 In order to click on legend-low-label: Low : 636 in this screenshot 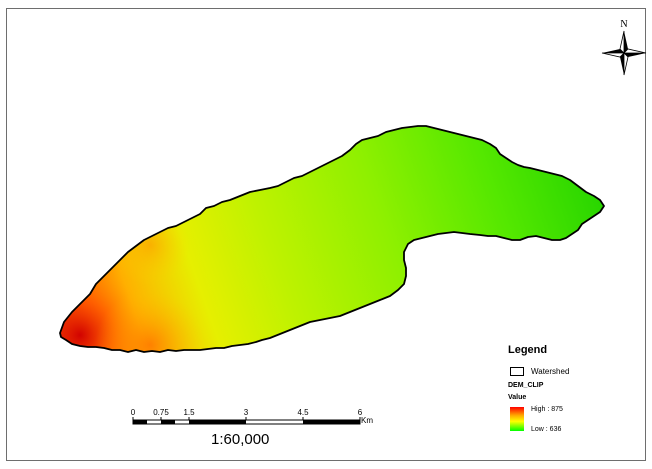, I will do `click(546, 429)`.